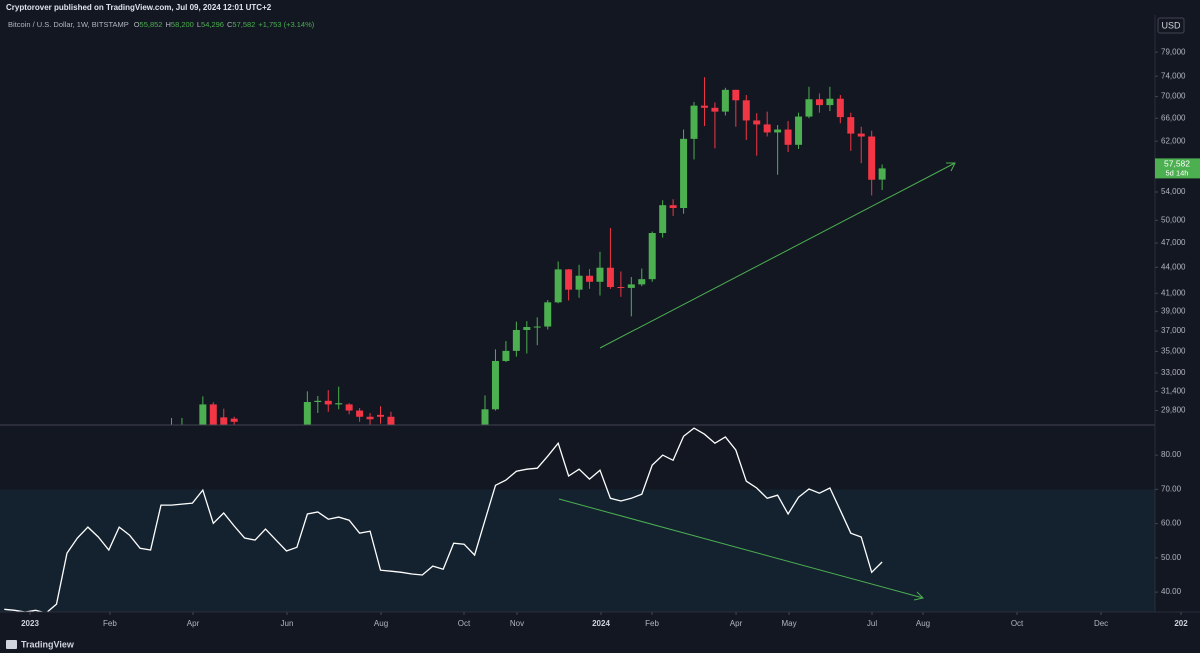  What do you see at coordinates (11, 644) in the screenshot?
I see `brand-icon` at bounding box center [11, 644].